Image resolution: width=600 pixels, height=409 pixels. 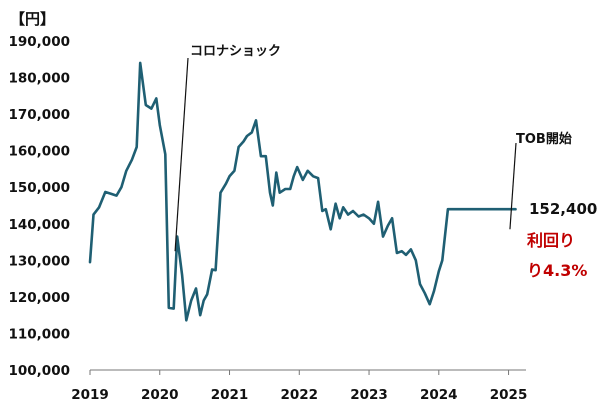 I want to click on y-tick-label: 180,000, so click(x=40, y=79).